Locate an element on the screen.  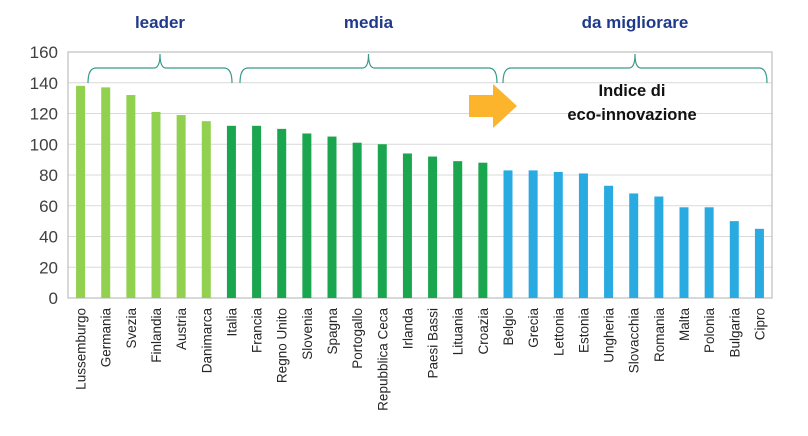
bar-lussemburgo is located at coordinates (81, 191).